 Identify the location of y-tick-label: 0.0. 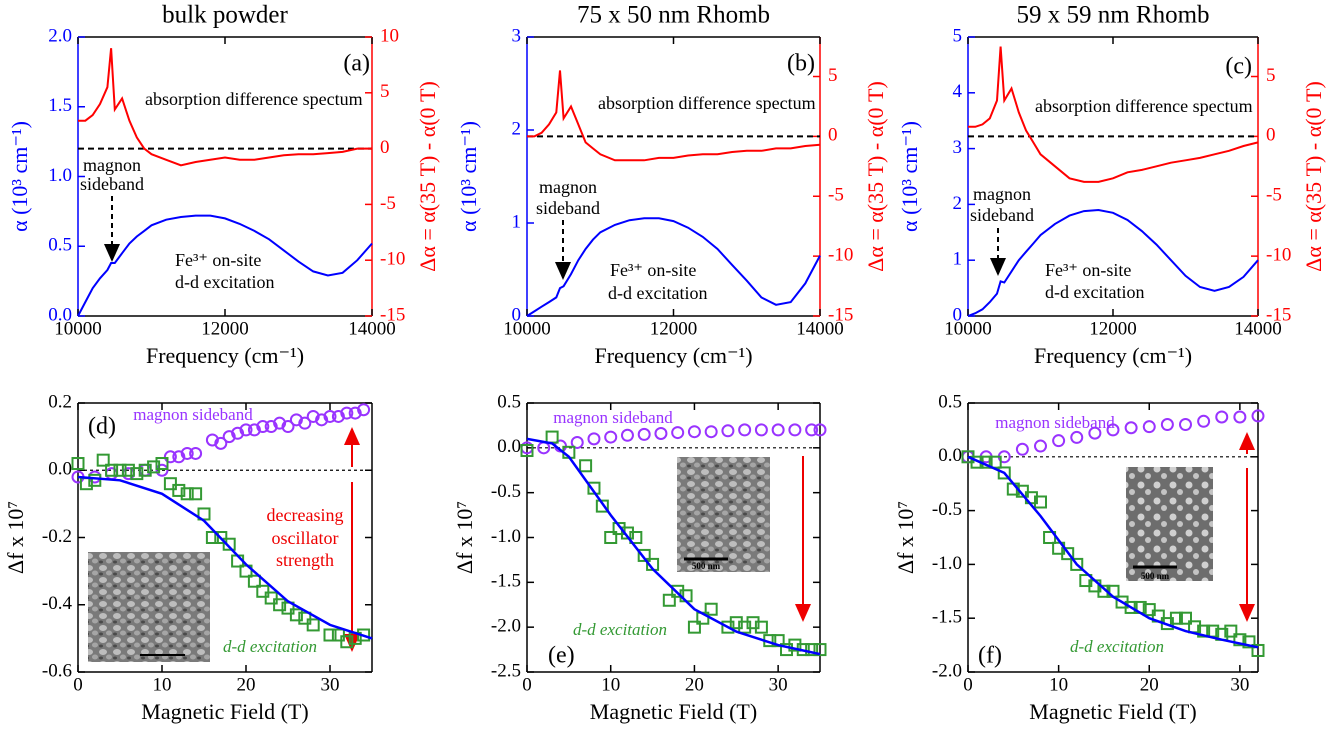
(60, 314).